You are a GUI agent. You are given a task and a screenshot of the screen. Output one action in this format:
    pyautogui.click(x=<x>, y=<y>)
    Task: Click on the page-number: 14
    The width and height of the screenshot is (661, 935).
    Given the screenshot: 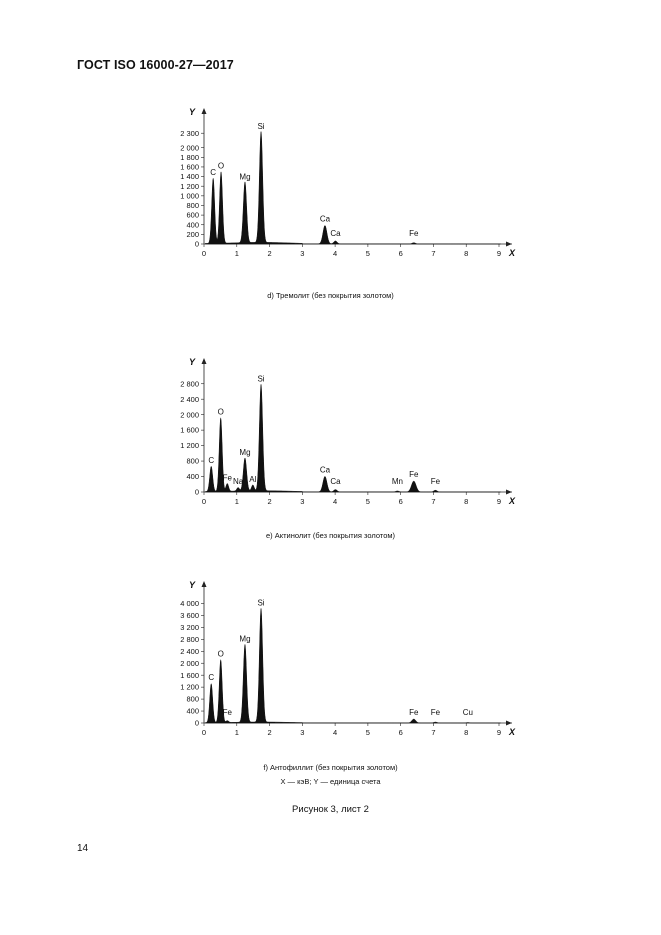 What is the action you would take?
    pyautogui.click(x=83, y=848)
    